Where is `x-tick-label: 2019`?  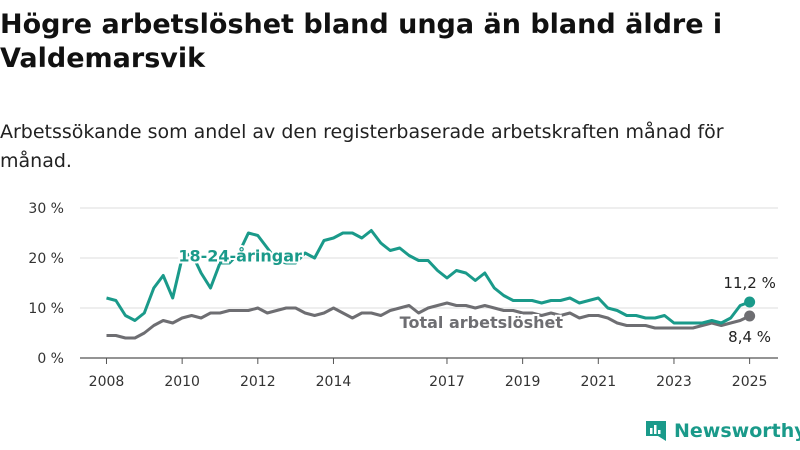 x-tick-label: 2019 is located at coordinates (523, 382).